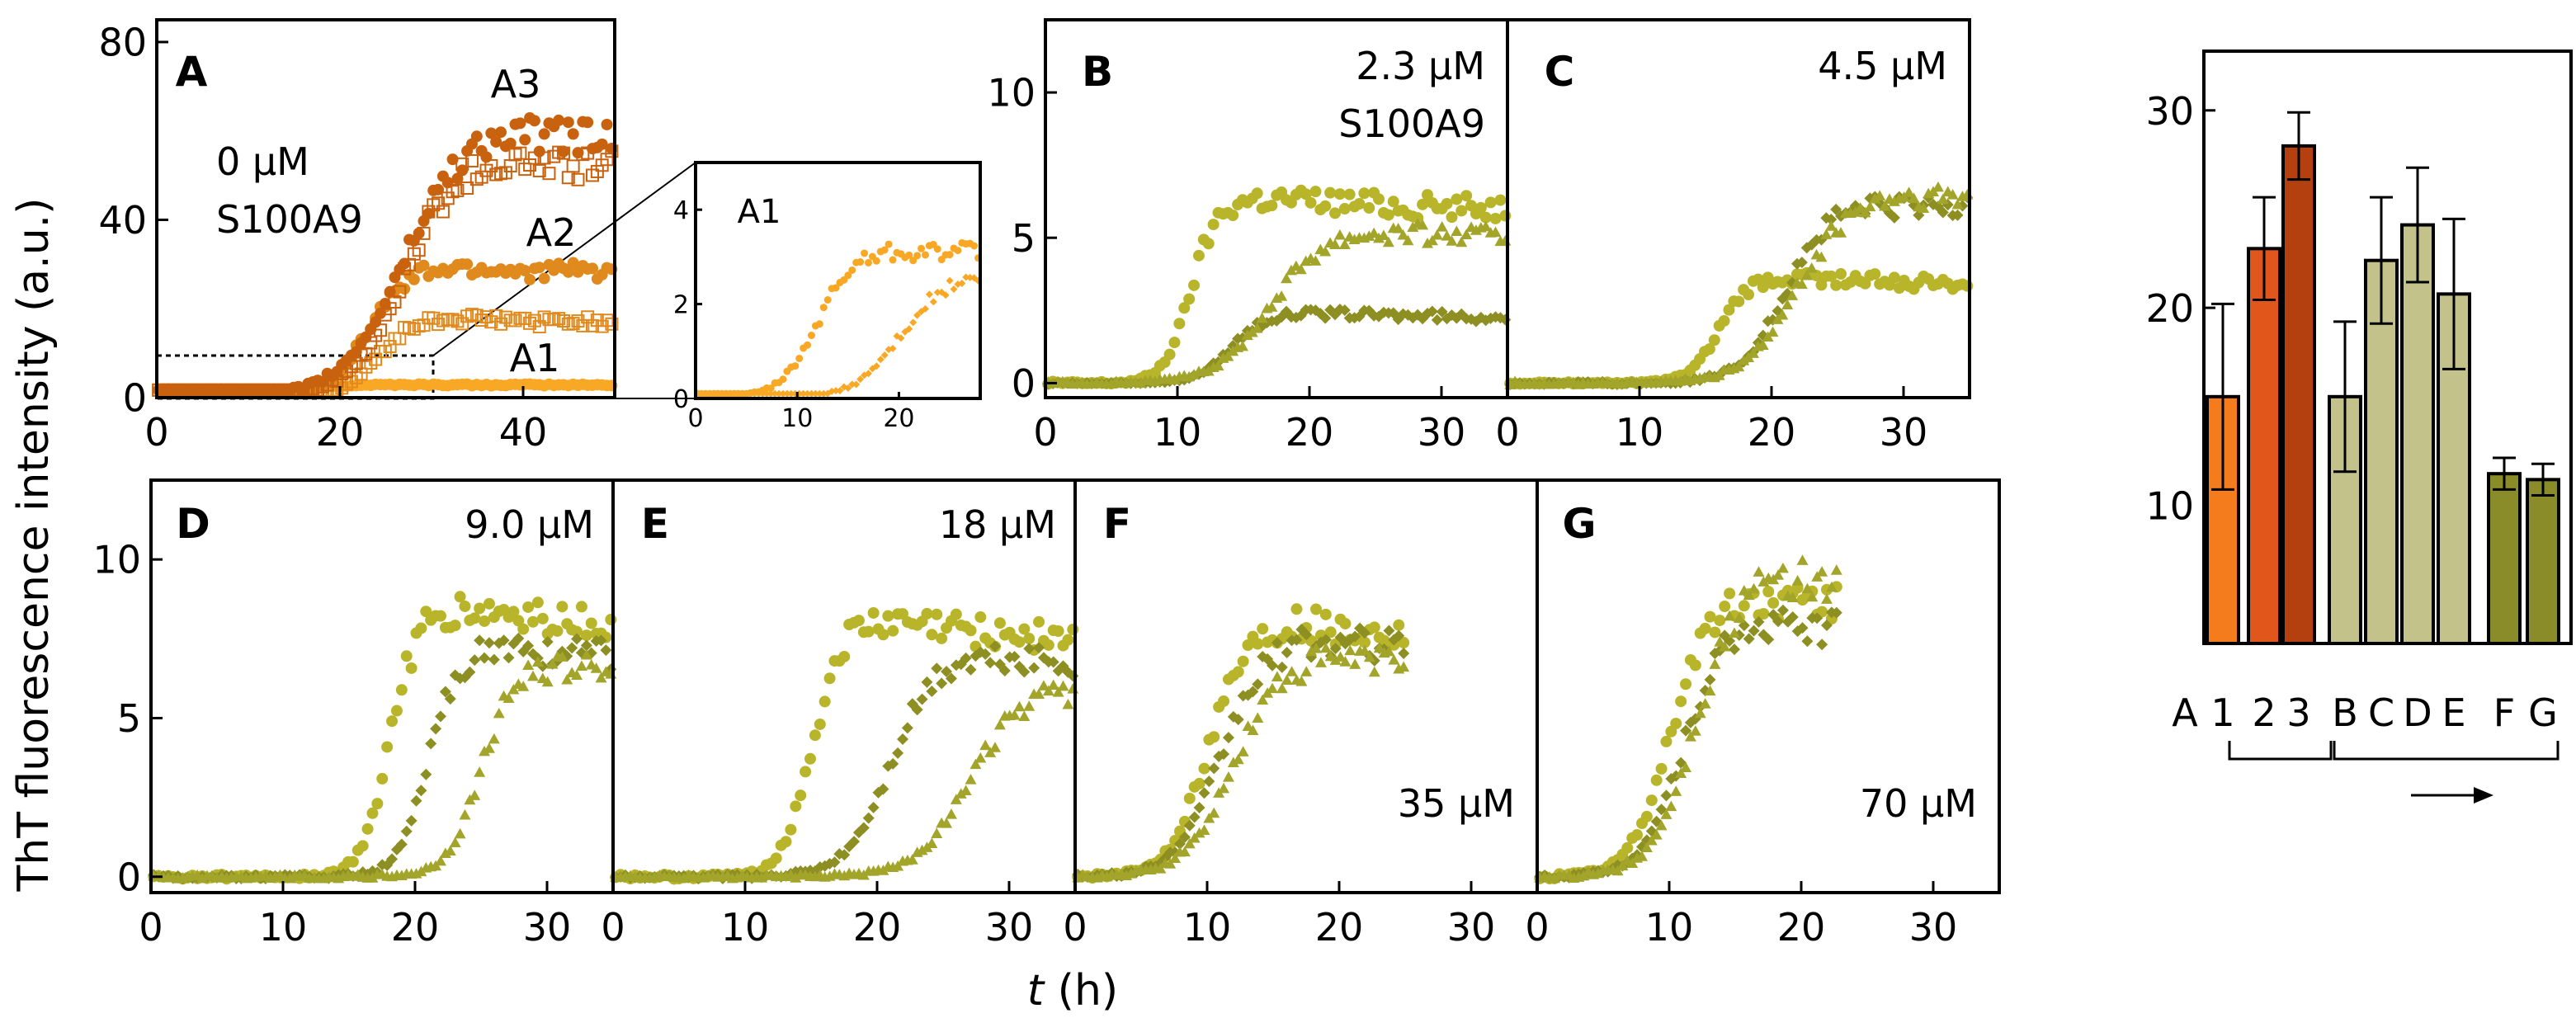 The image size is (2576, 1018). Describe the element at coordinates (838, 281) in the screenshot. I see `panel-A1inset-frame` at that location.